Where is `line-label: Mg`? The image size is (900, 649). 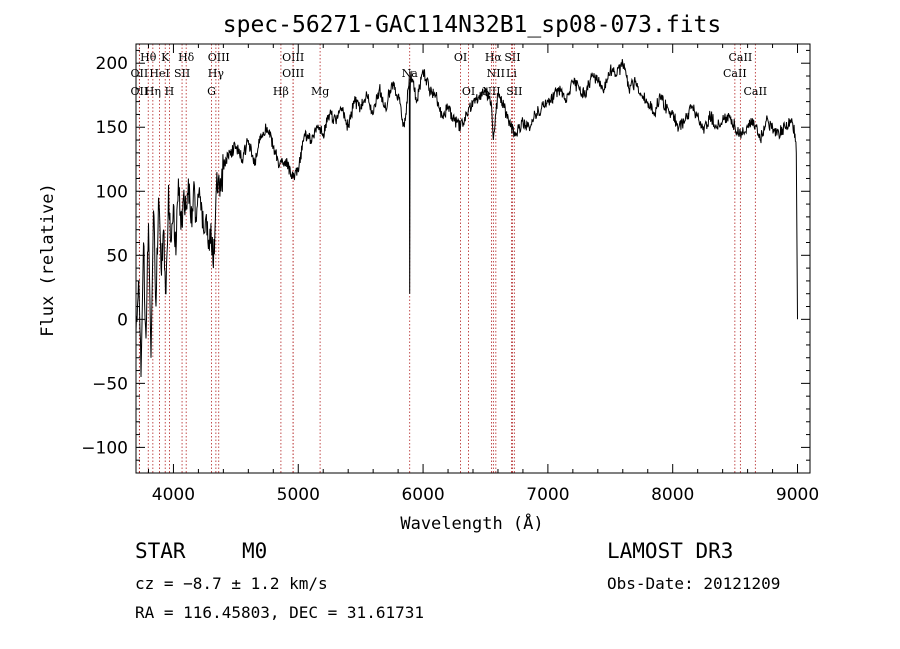
line-label: Mg is located at coordinates (320, 91).